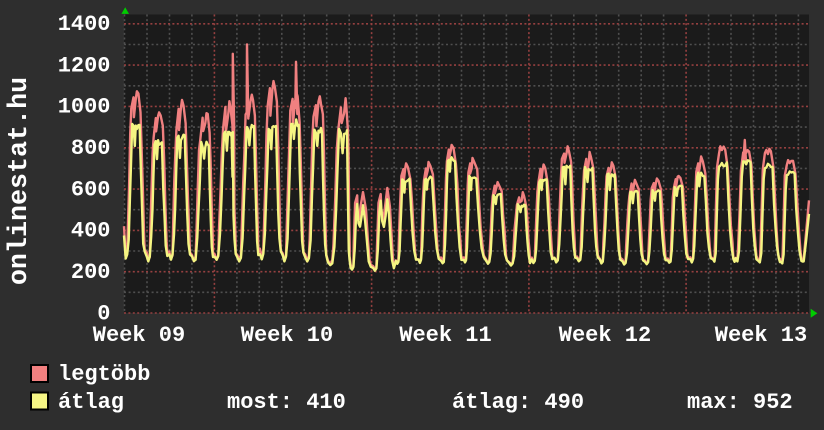 The height and width of the screenshot is (430, 824). Describe the element at coordinates (91, 272) in the screenshot. I see `svg-text: 200` at that location.